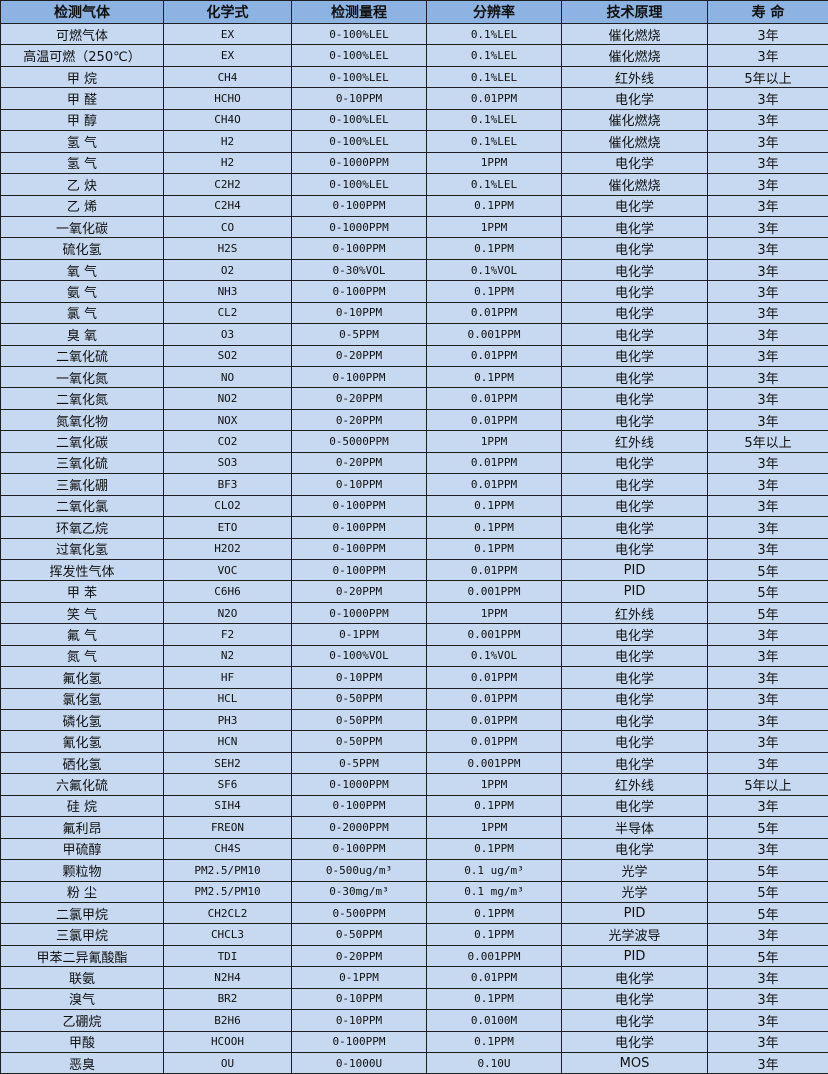  What do you see at coordinates (414, 634) in the screenshot?
I see `table-row: 氟 气 F2 0-1PPM 0.001PPM 电化学 3年` at bounding box center [414, 634].